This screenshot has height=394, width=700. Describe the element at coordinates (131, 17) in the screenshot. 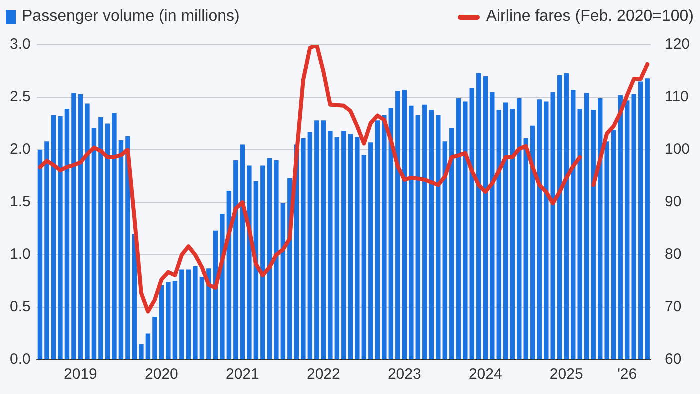

I see `legend-label: Passenger volume (in millions)` at that location.